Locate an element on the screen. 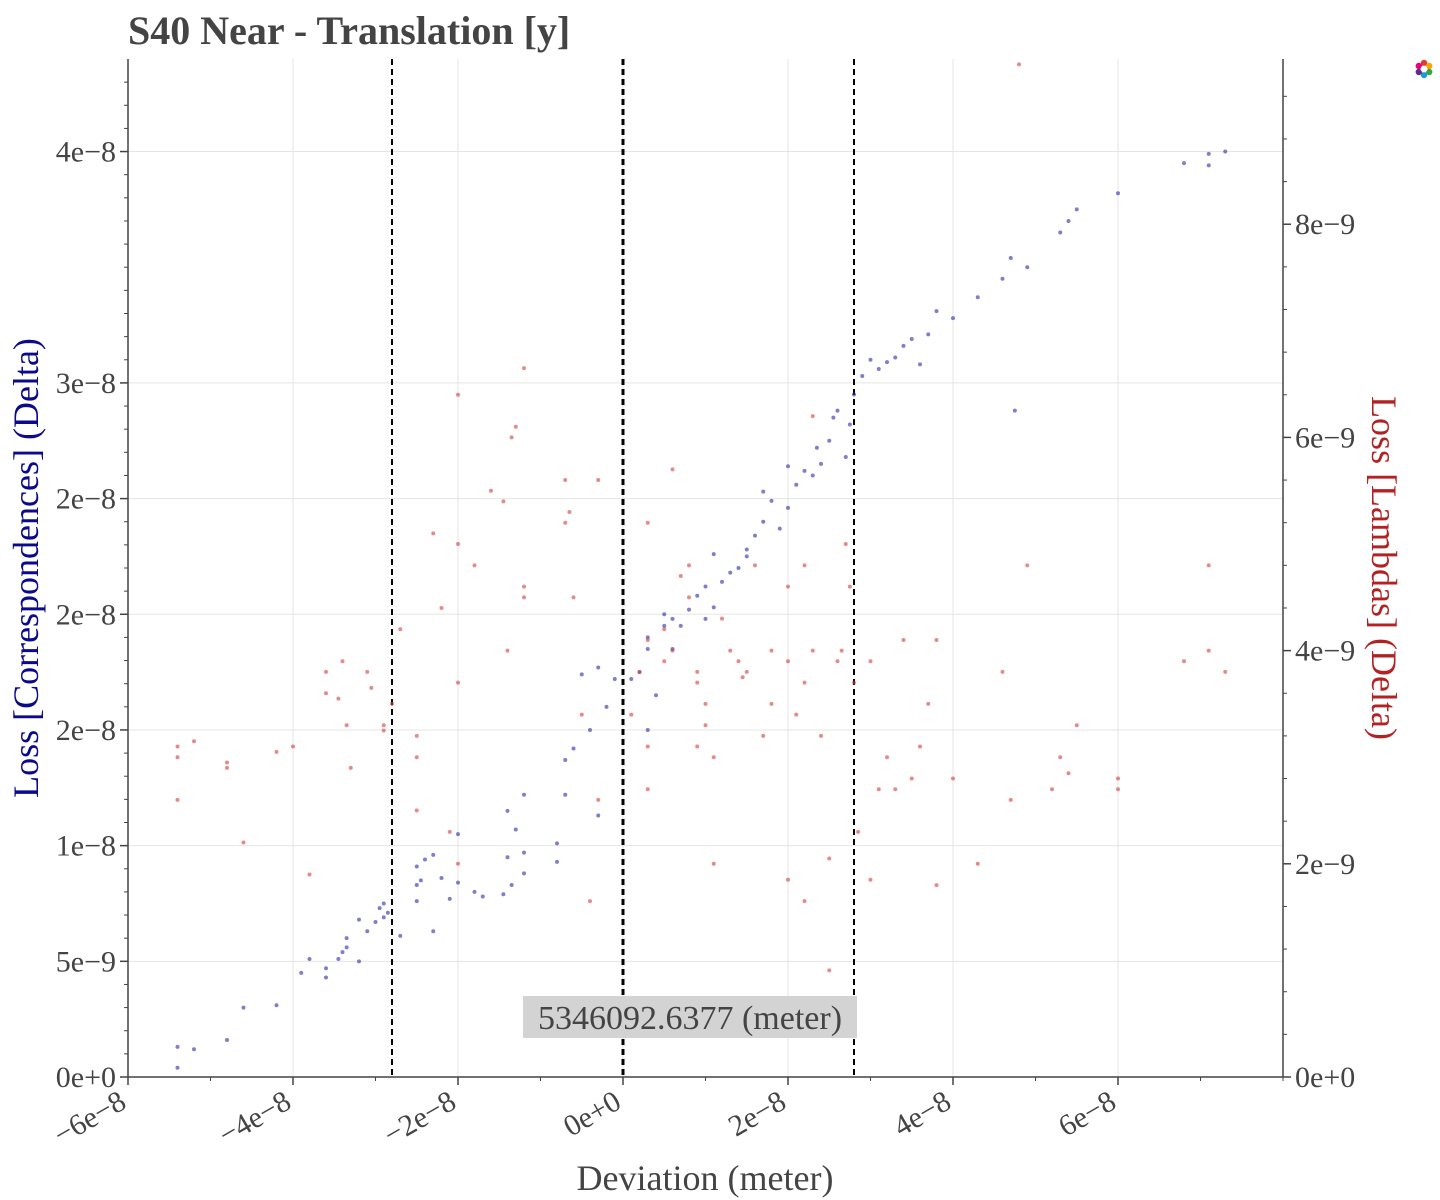 Image resolution: width=1440 pixels, height=1200 pixels. x-tick-label: −6e−8 is located at coordinates (89, 1117).